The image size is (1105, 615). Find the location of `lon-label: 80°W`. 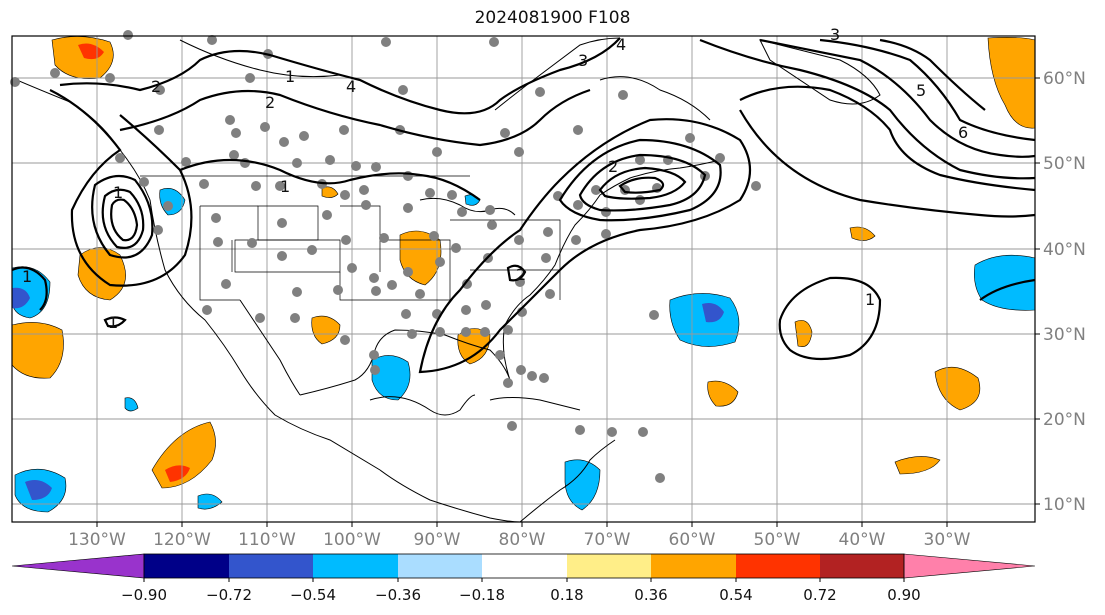

lon-label: 80°W is located at coordinates (522, 540).